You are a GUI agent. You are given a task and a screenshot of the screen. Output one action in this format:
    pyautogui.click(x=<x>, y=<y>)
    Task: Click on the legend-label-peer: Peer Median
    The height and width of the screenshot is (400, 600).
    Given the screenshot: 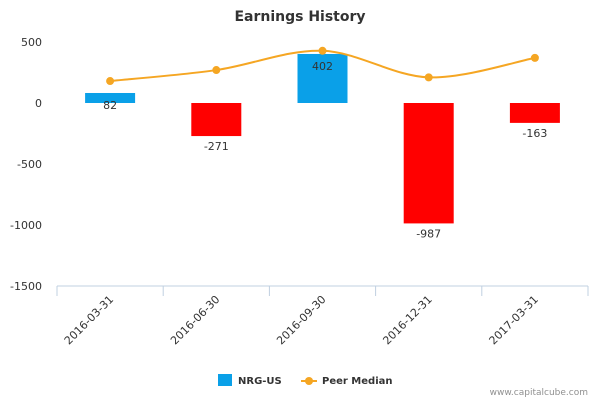 What is the action you would take?
    pyautogui.click(x=357, y=381)
    